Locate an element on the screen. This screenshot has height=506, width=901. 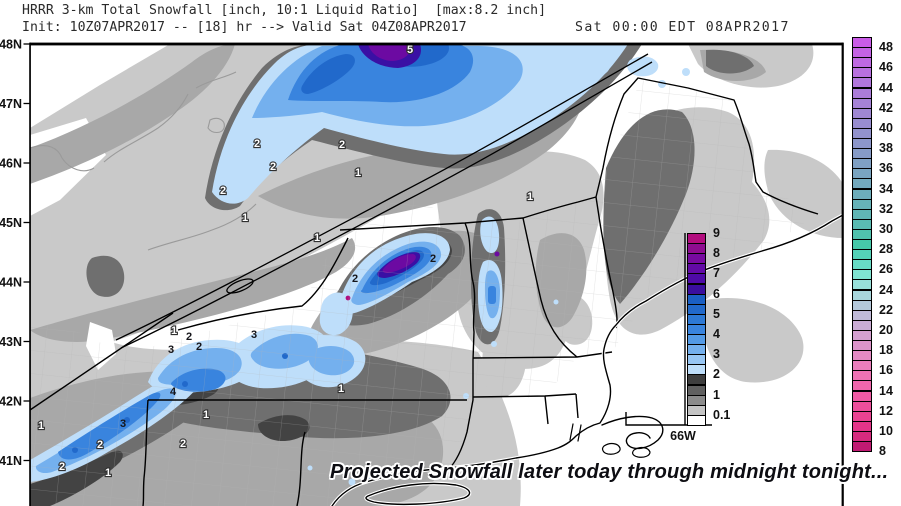
contour-label: 5 is located at coordinates (410, 50).